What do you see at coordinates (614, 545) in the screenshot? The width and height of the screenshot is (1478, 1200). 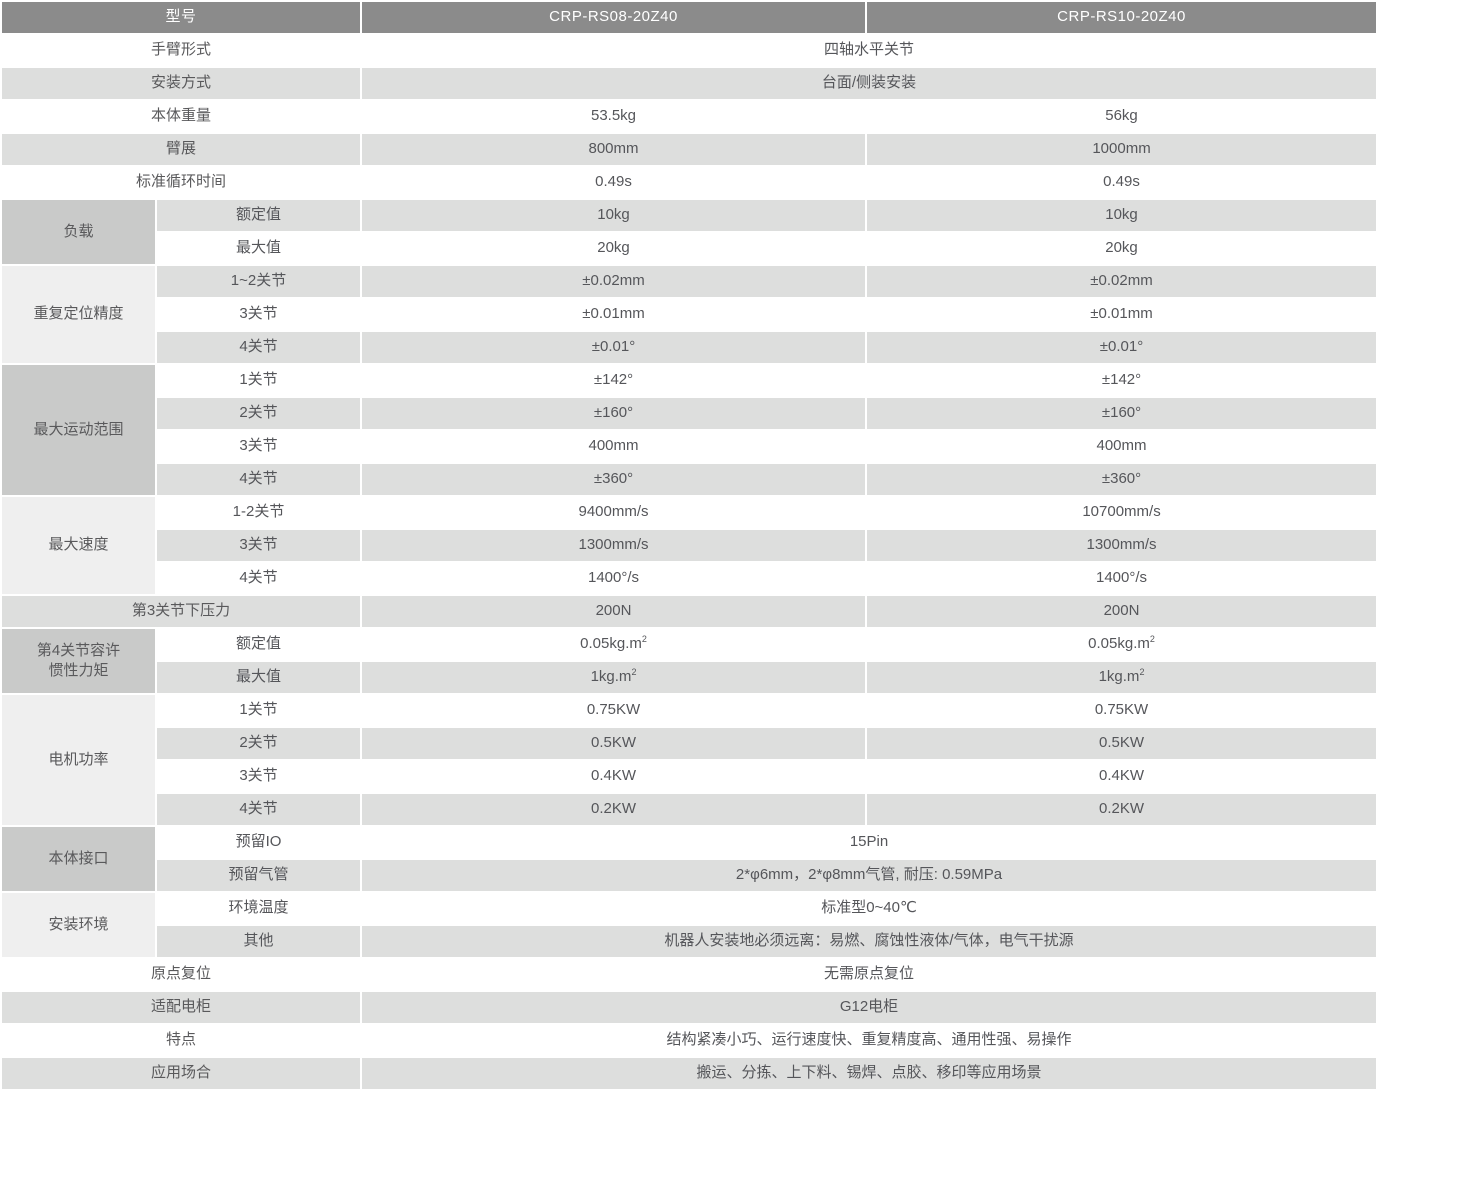 I see `value-speed-j3-model1: 1300mm/s` at bounding box center [614, 545].